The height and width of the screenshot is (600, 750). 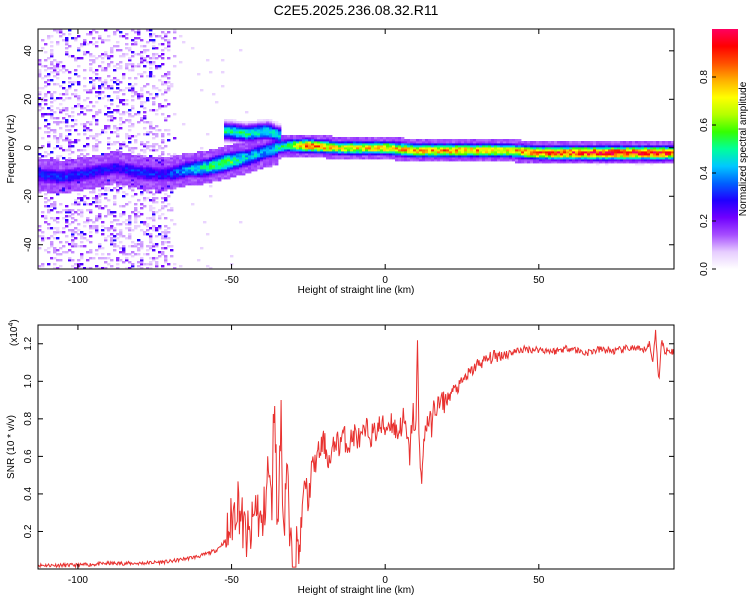 What do you see at coordinates (725, 149) in the screenshot?
I see `colorbar-ramp` at bounding box center [725, 149].